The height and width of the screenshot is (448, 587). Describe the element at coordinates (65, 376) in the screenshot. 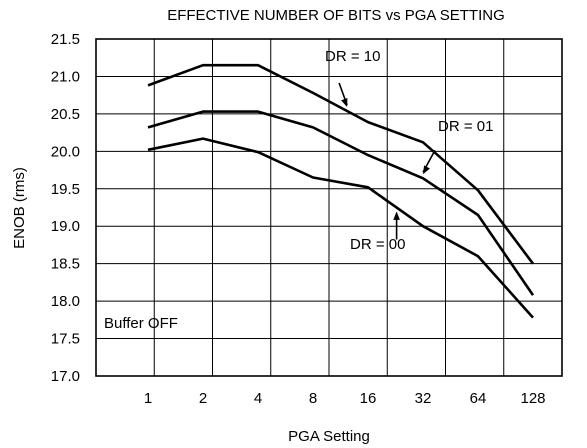

I see `y-tick-label: 17.0` at that location.